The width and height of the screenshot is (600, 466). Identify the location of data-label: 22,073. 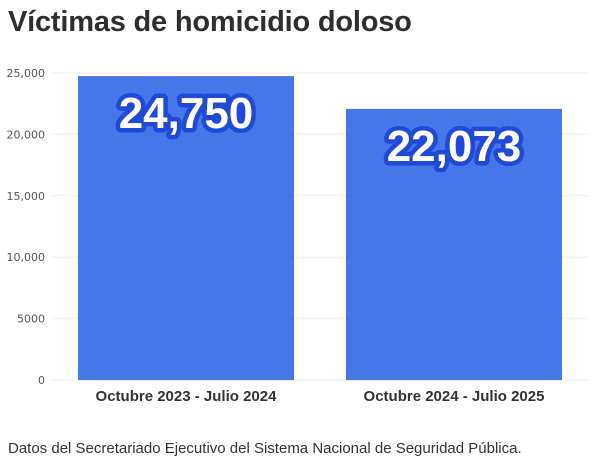
(454, 146).